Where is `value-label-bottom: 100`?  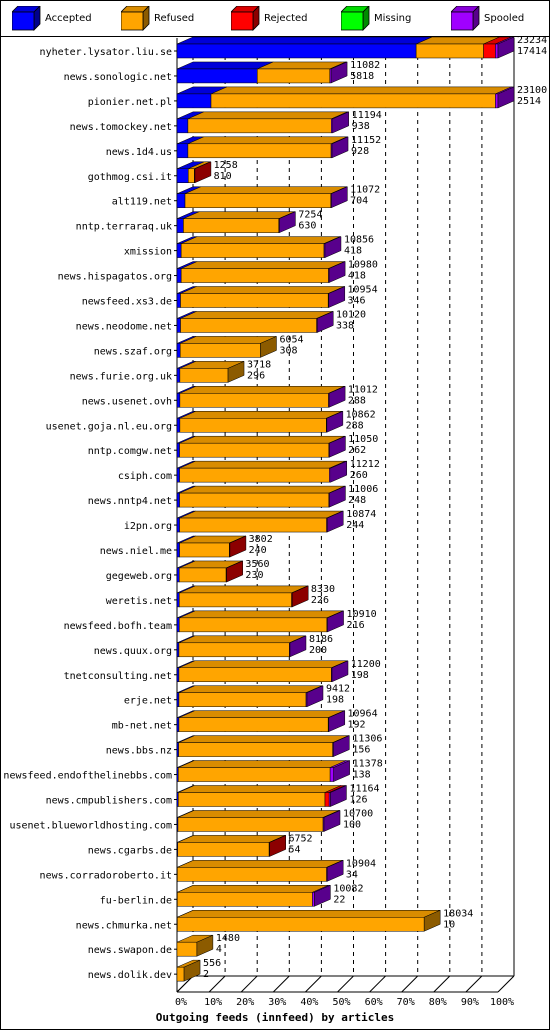 value-label-bottom: 100 is located at coordinates (352, 824).